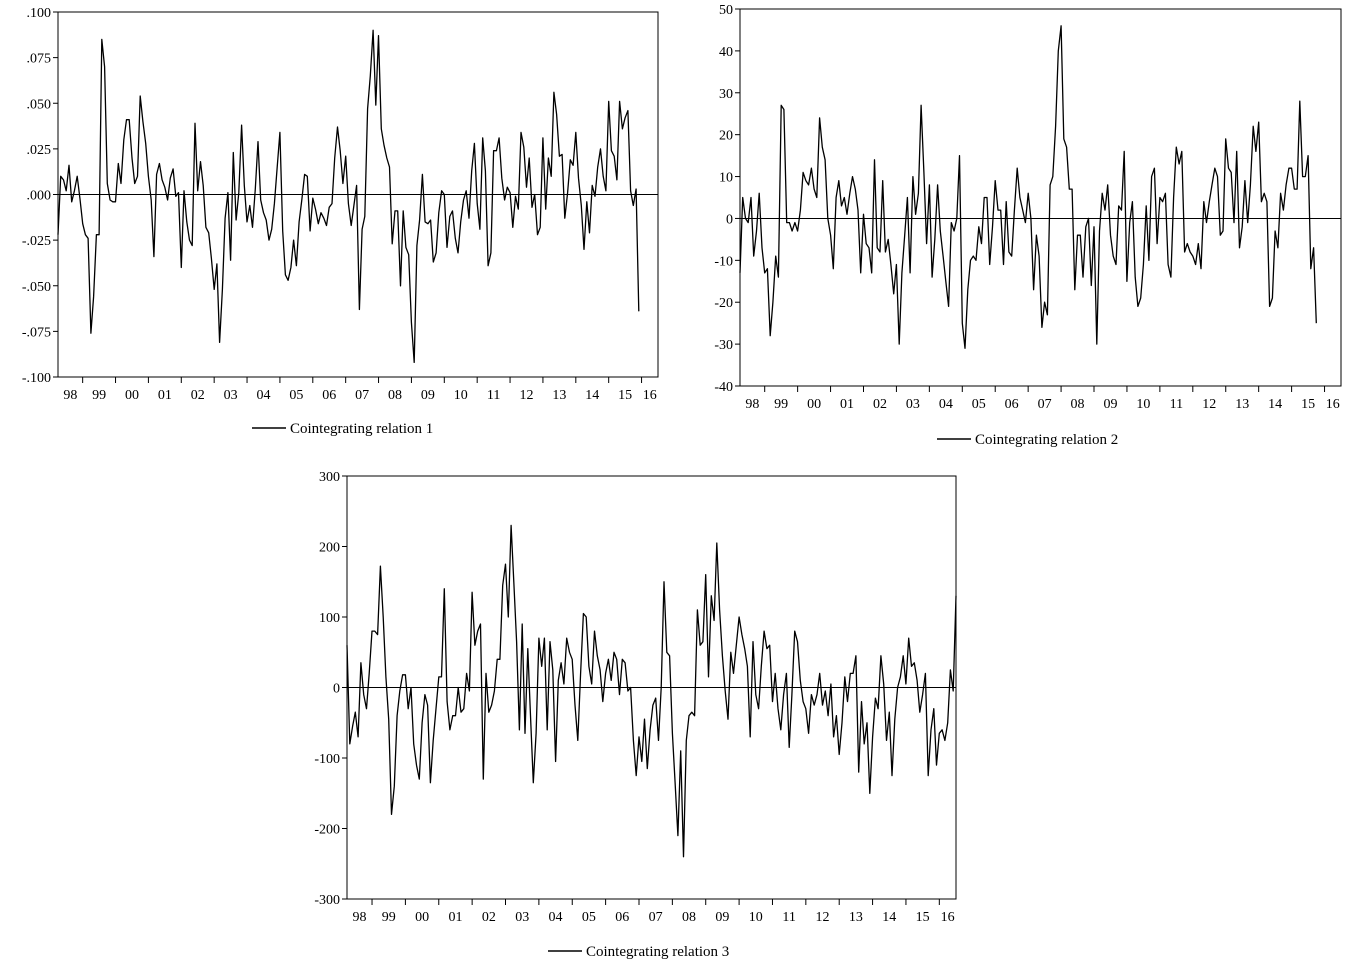 This screenshot has height=965, width=1347. Describe the element at coordinates (39, 59) in the screenshot. I see `y-tick-label: .075` at that location.